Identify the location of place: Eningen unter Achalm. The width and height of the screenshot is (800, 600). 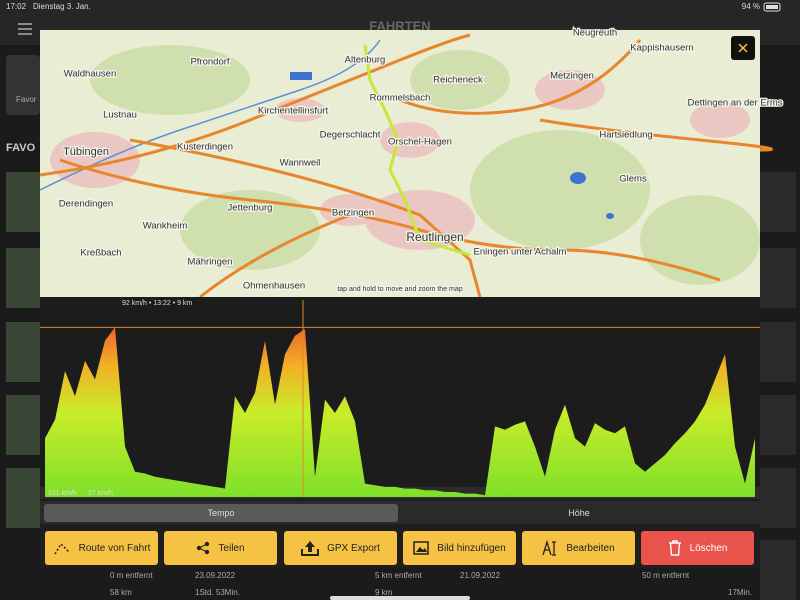
(520, 252).